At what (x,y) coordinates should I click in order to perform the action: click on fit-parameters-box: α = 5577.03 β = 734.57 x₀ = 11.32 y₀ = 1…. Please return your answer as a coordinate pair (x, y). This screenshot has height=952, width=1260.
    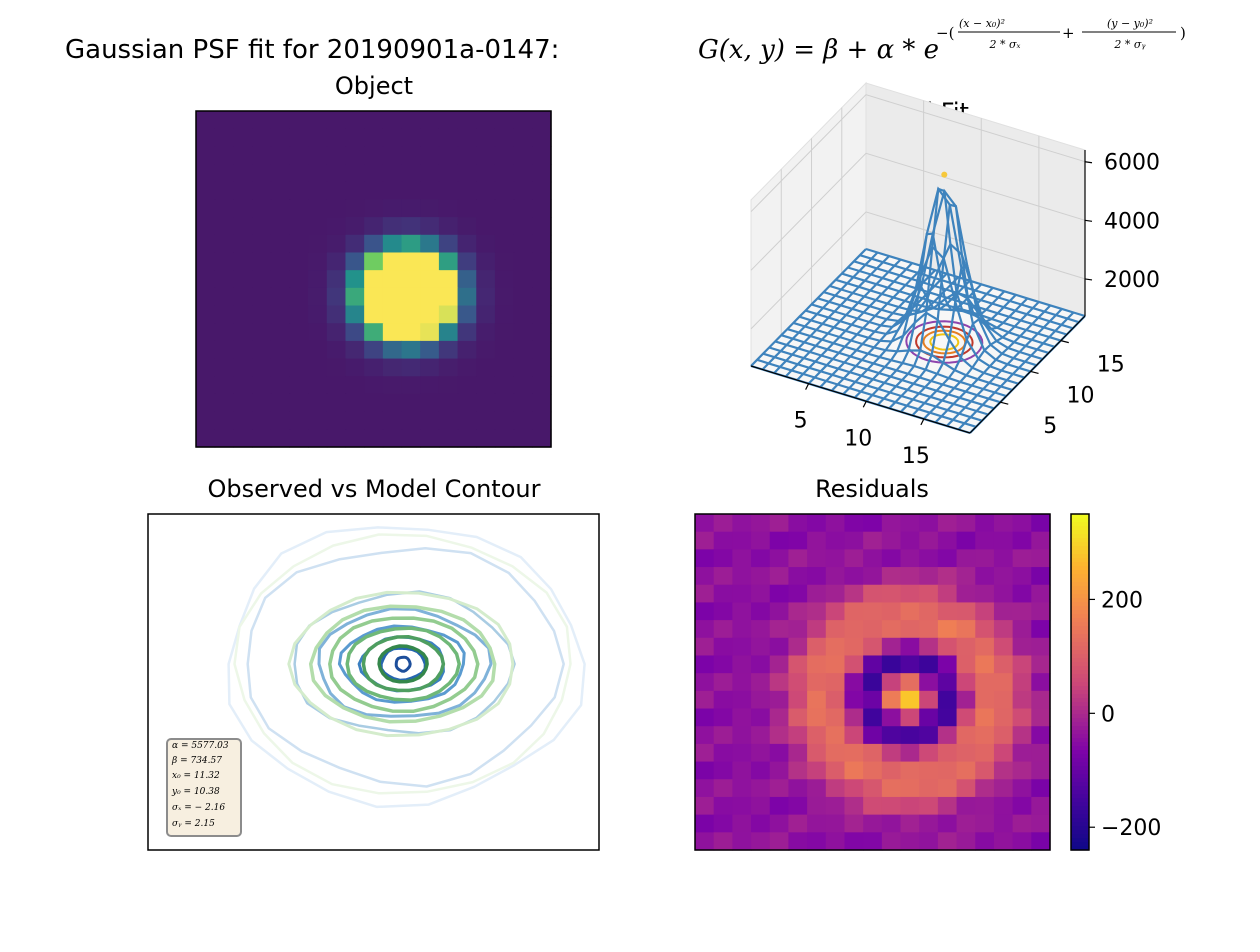
    Looking at the image, I should click on (204, 787).